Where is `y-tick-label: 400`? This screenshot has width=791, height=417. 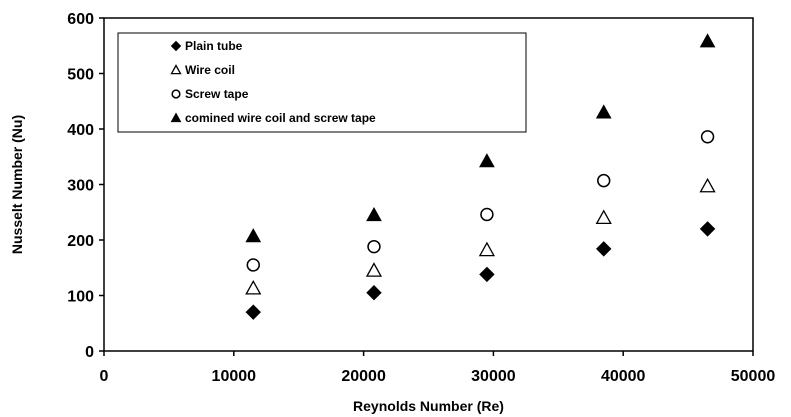
y-tick-label: 400 is located at coordinates (80, 130).